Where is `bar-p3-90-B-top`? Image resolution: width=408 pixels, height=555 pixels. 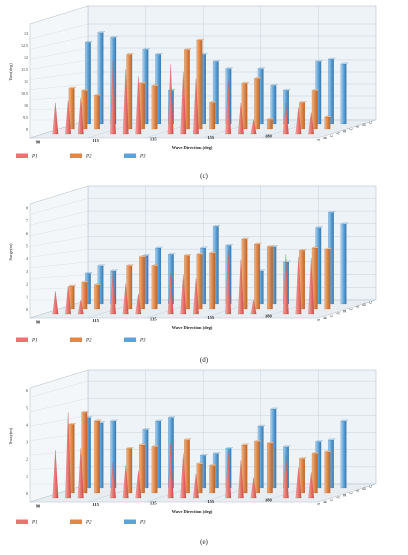 bar-p3-90-B-top is located at coordinates (101, 32).